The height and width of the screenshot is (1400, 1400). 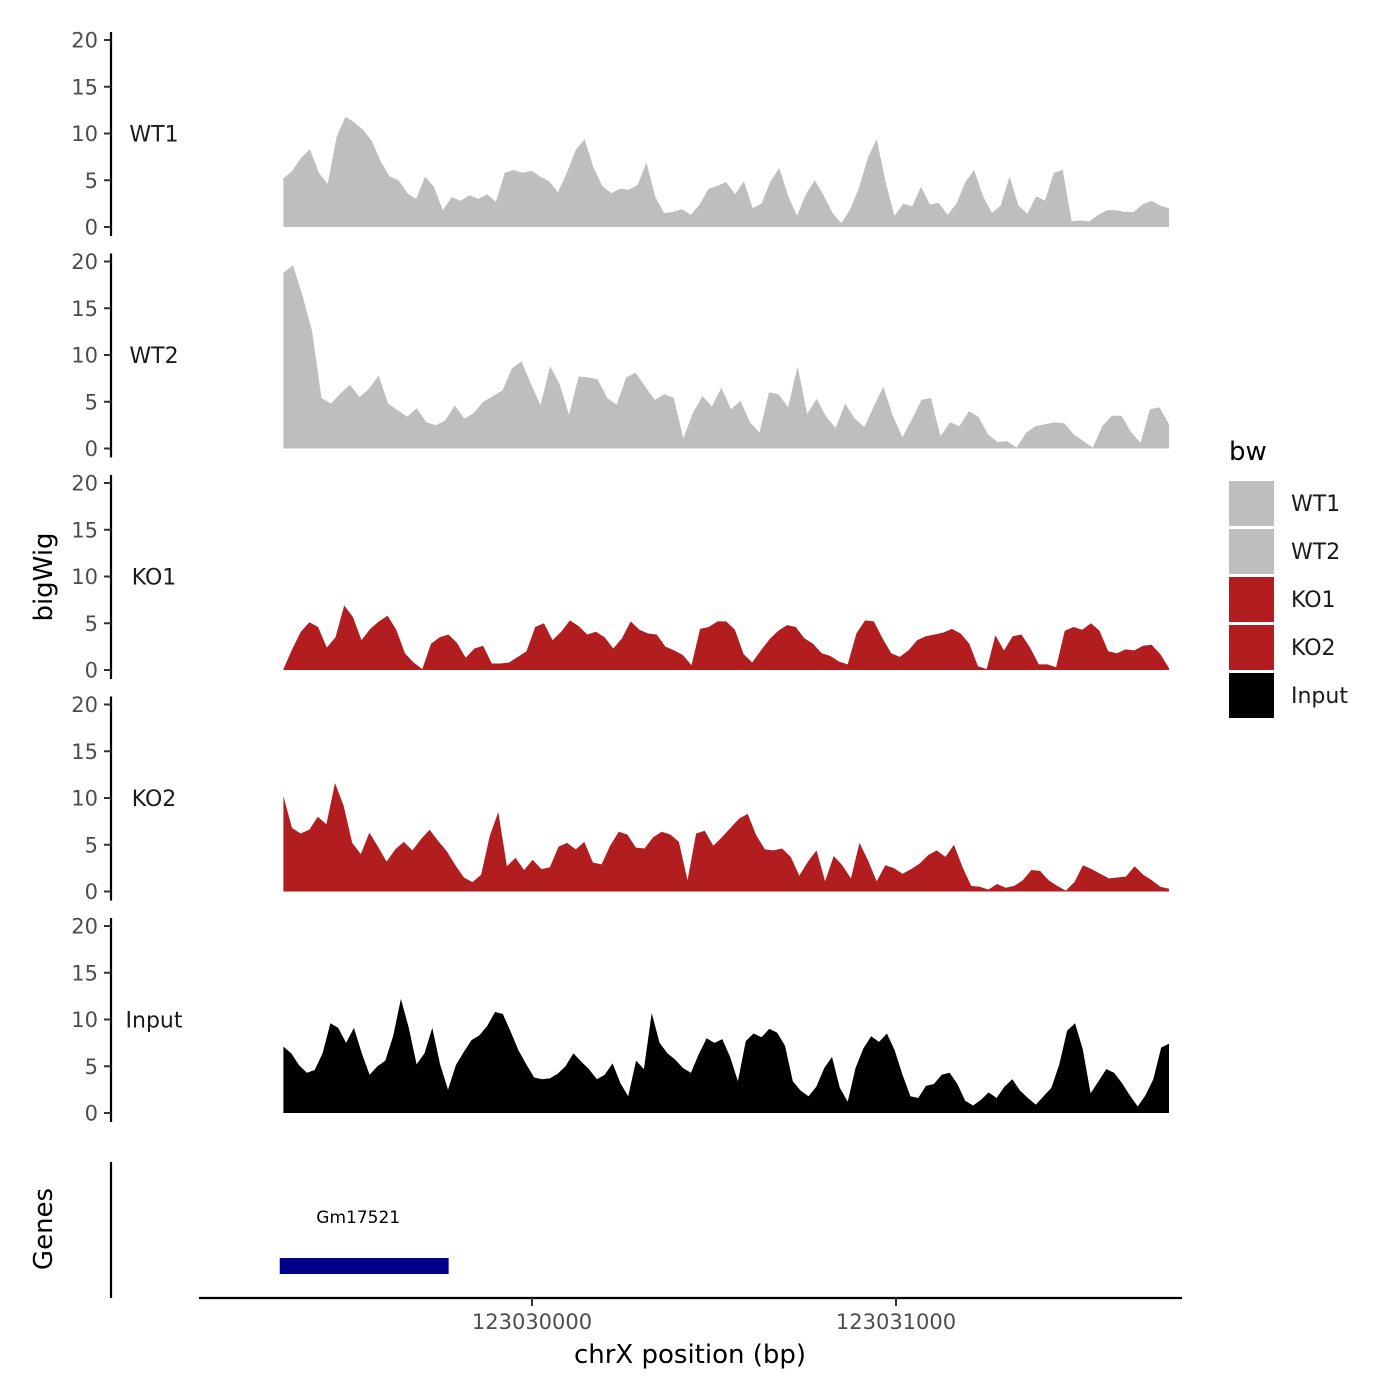 What do you see at coordinates (896, 1322) in the screenshot?
I see `x-tick-label: 123031000` at bounding box center [896, 1322].